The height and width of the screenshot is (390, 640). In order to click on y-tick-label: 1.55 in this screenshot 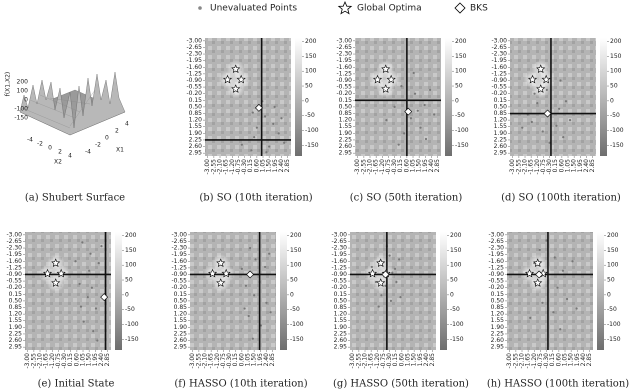, I will do `click(501, 126)`.